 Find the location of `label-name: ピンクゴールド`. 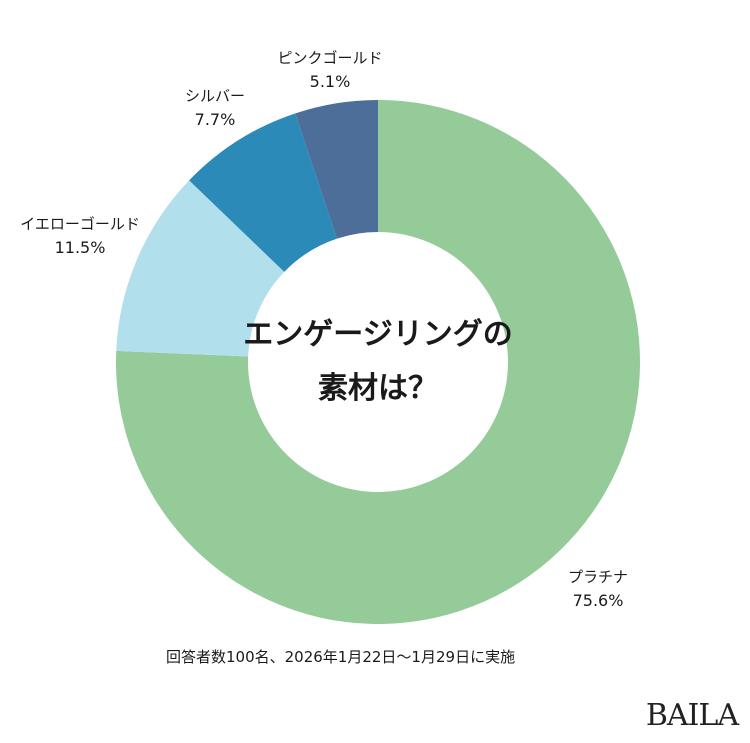

label-name: ピンクゴールド is located at coordinates (330, 58).